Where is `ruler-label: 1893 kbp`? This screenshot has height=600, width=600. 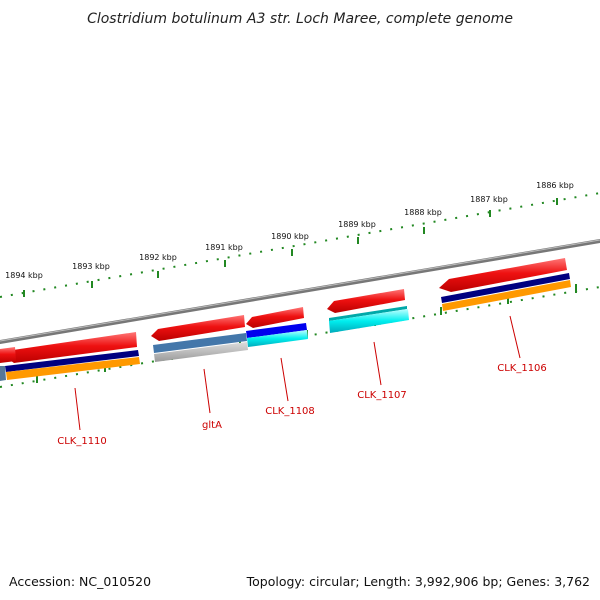 ruler-label: 1893 kbp is located at coordinates (91, 266).